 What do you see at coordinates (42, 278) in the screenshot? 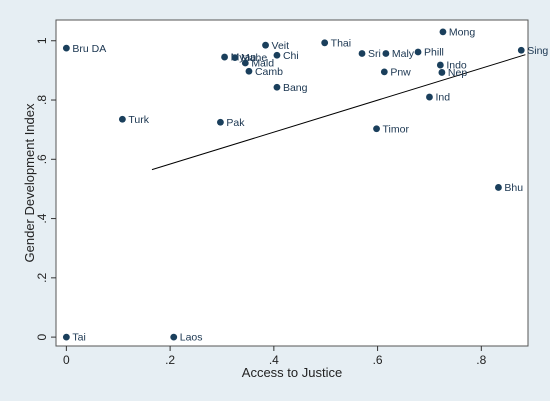
I see `y-tick-label: .2` at bounding box center [42, 278].